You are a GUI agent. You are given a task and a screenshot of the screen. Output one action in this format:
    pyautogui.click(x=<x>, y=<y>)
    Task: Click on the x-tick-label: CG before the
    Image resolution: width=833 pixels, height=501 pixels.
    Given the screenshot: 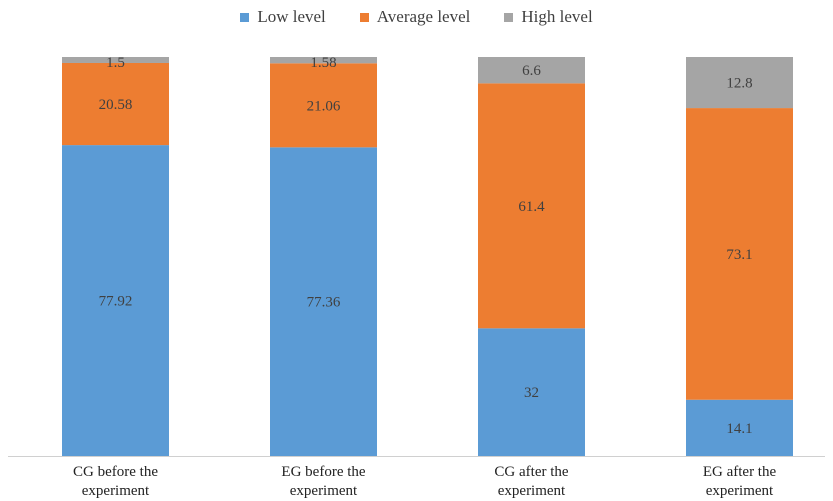 What is the action you would take?
    pyautogui.click(x=115, y=472)
    